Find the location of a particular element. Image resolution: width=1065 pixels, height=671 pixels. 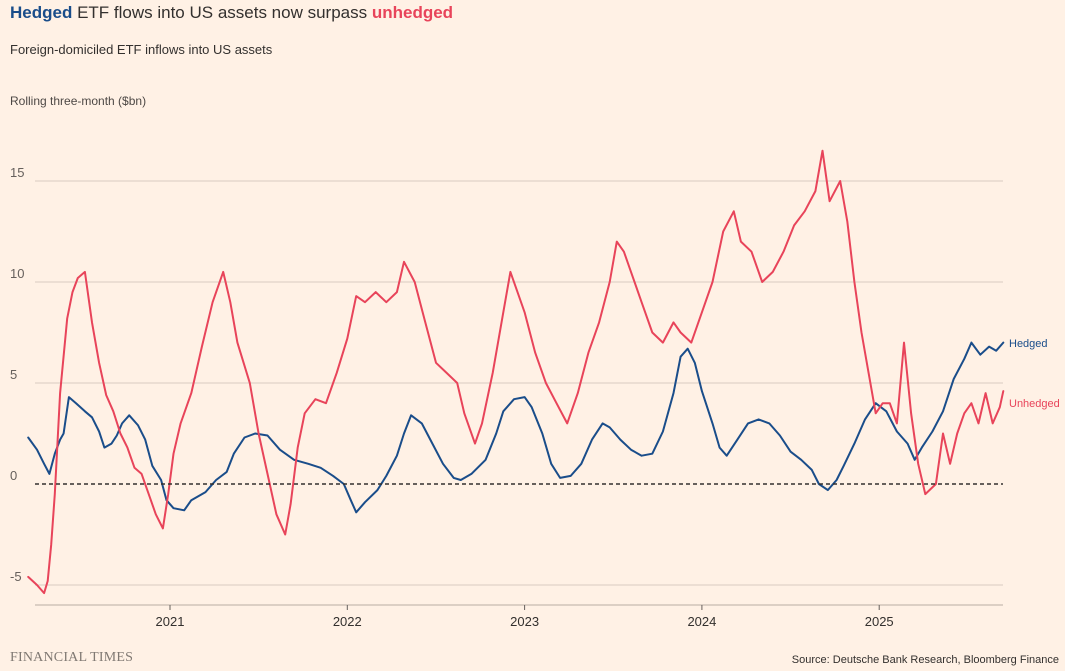

title-hedged-word: Hedged is located at coordinates (41, 12).